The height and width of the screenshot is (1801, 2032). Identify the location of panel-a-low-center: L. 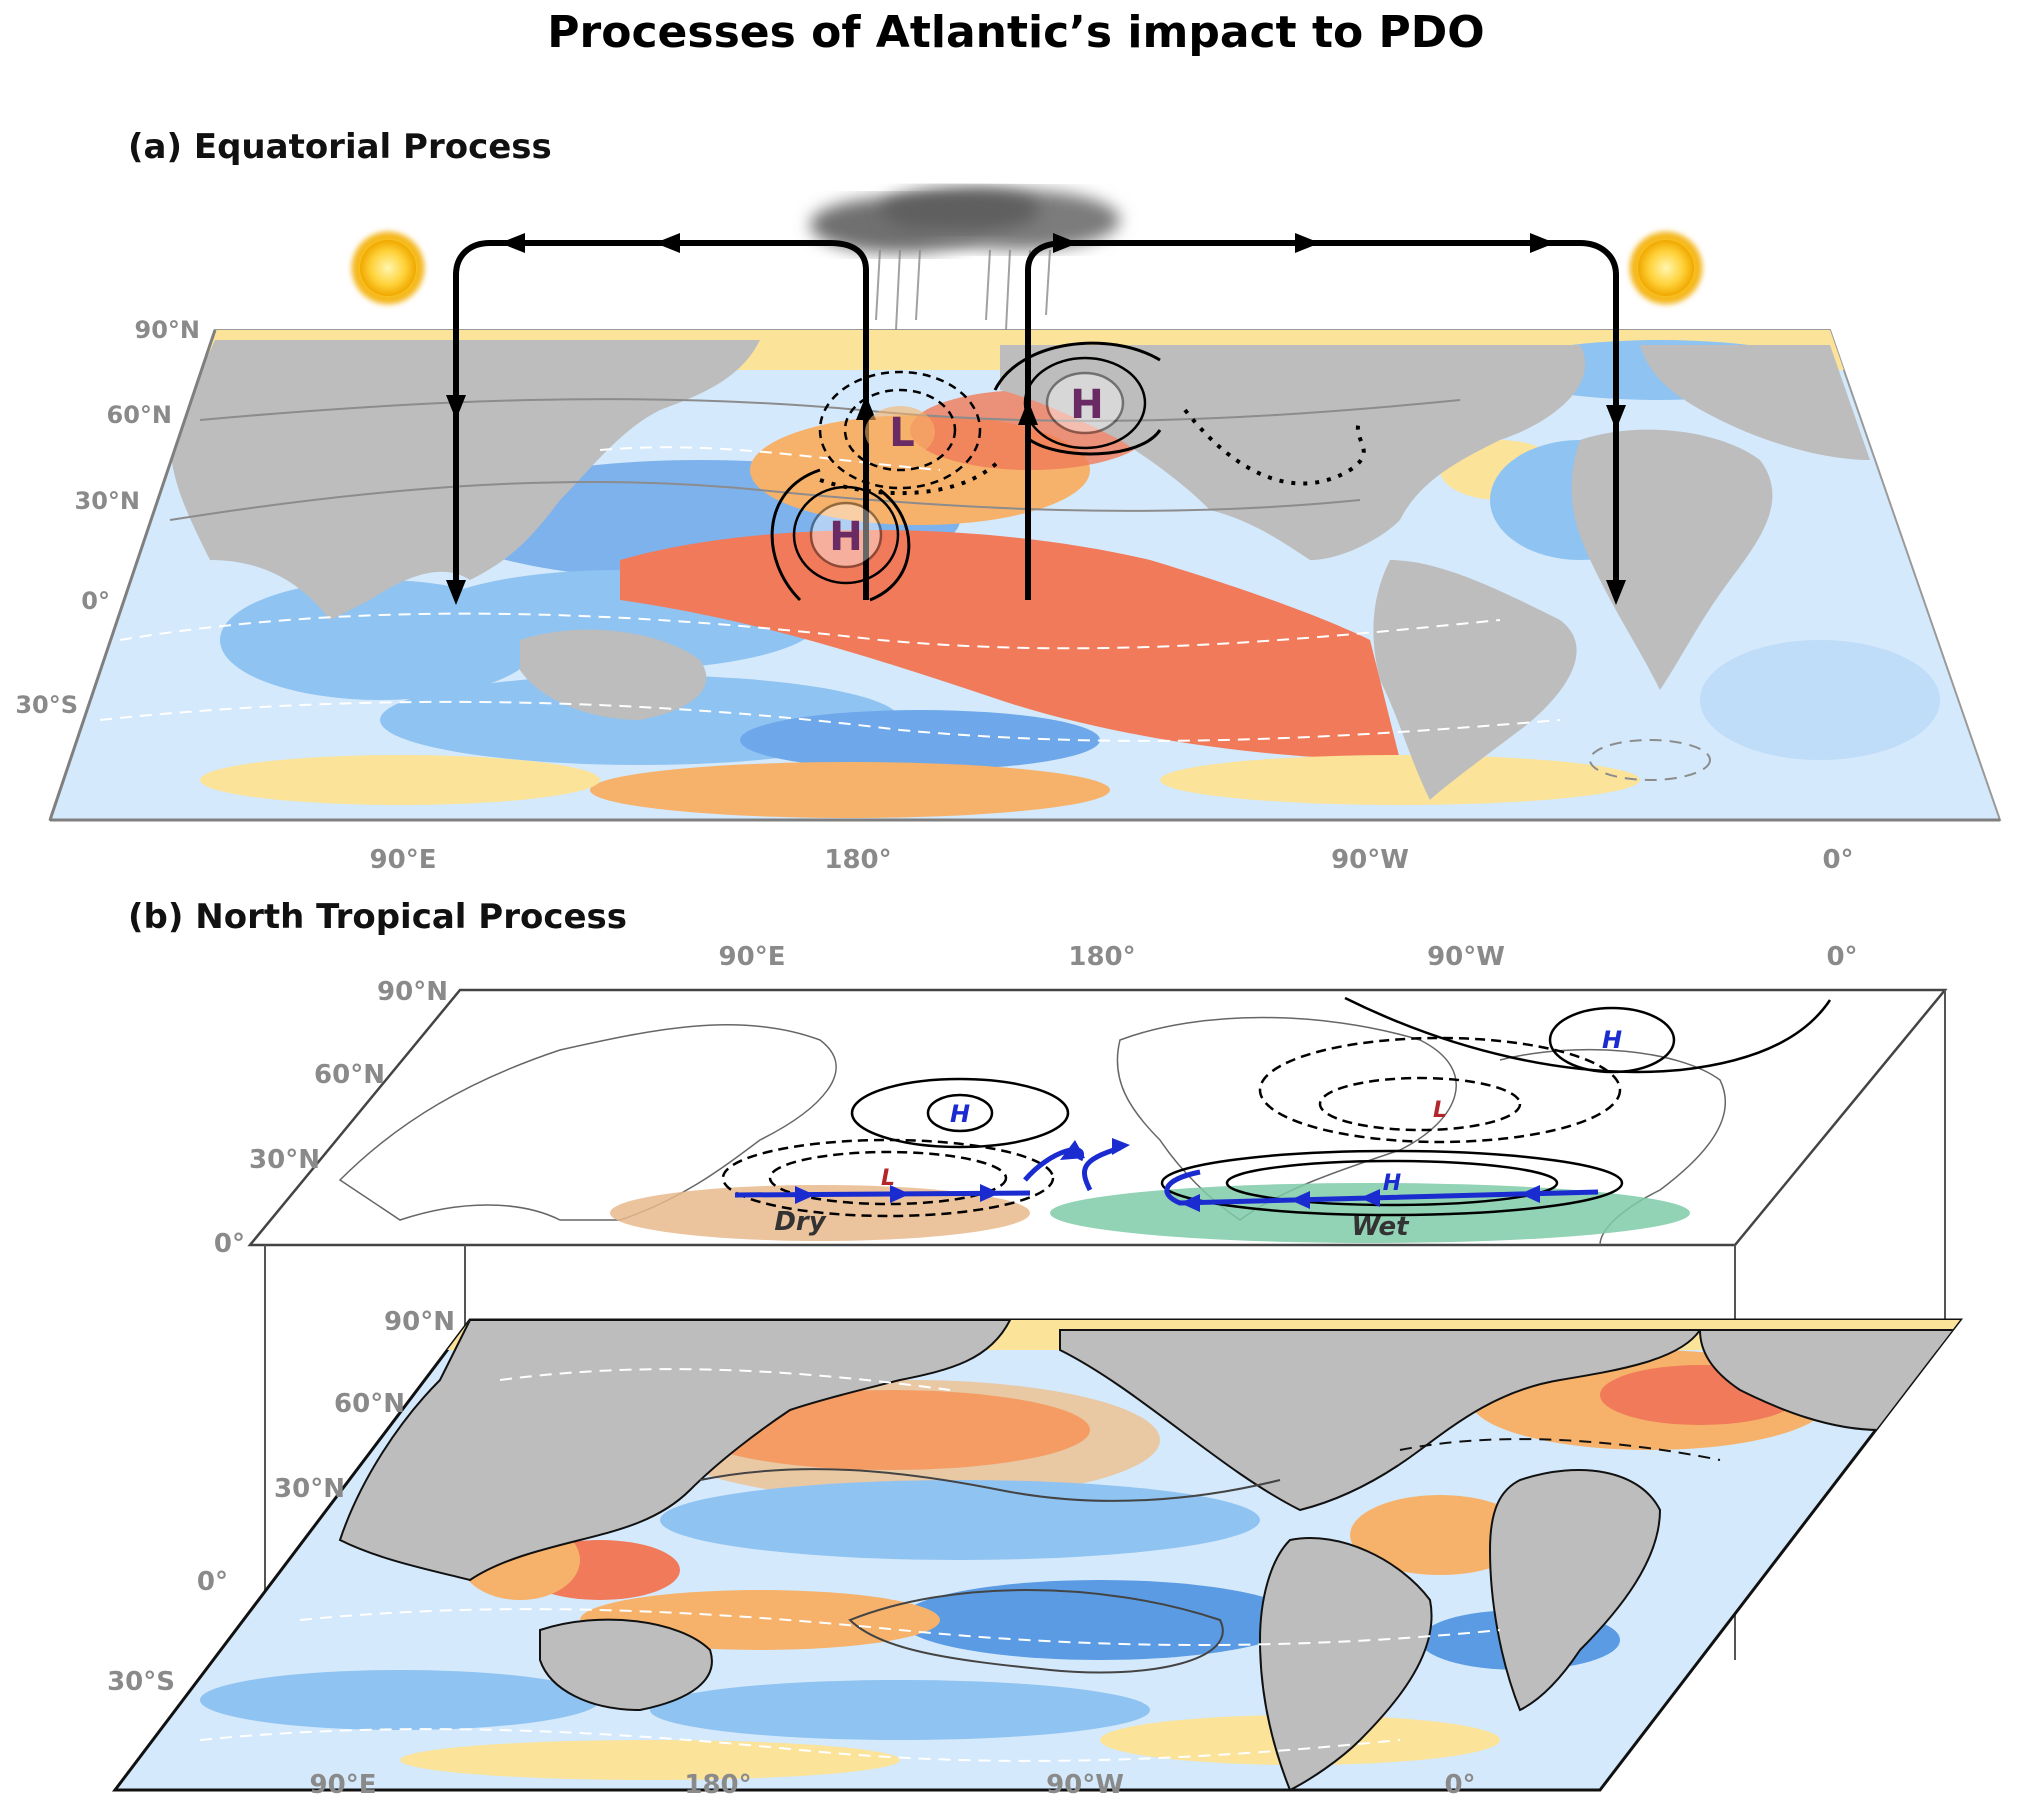
(900, 430).